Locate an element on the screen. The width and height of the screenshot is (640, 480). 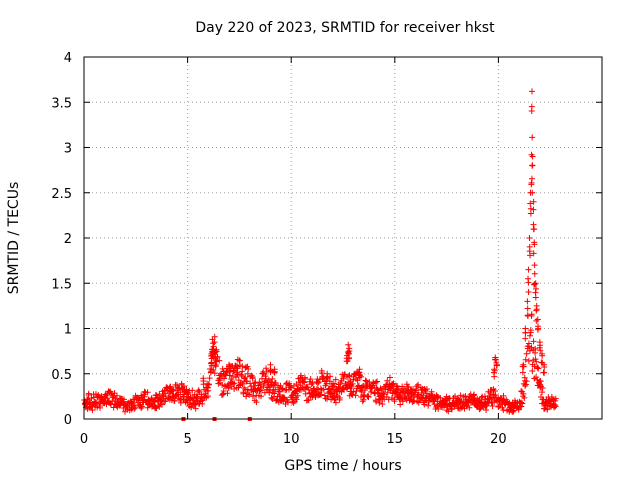
y-tick-label: 1.5 is located at coordinates (61, 284).